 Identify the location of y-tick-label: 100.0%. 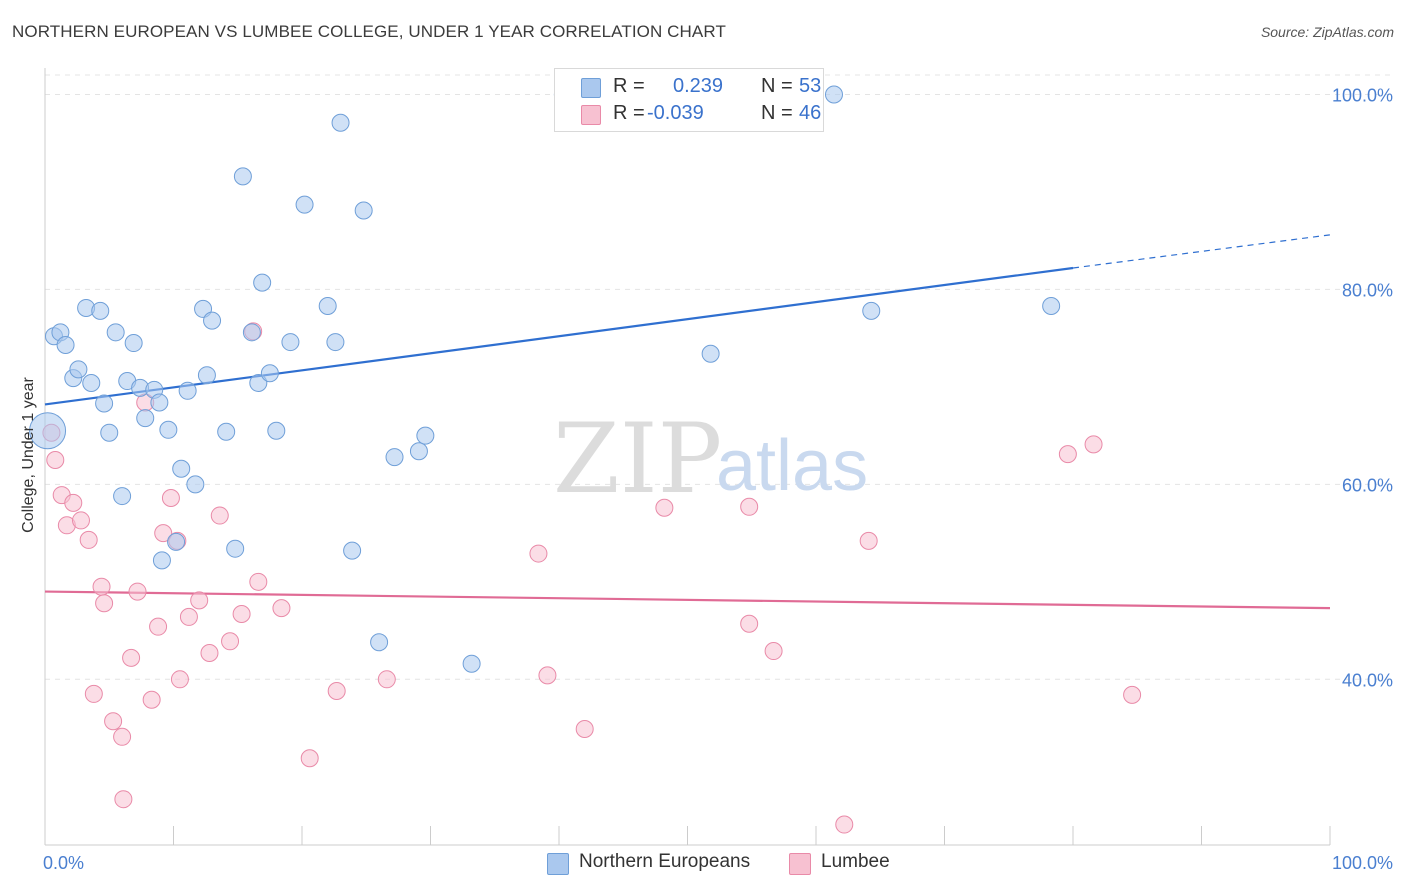
(1362, 95).